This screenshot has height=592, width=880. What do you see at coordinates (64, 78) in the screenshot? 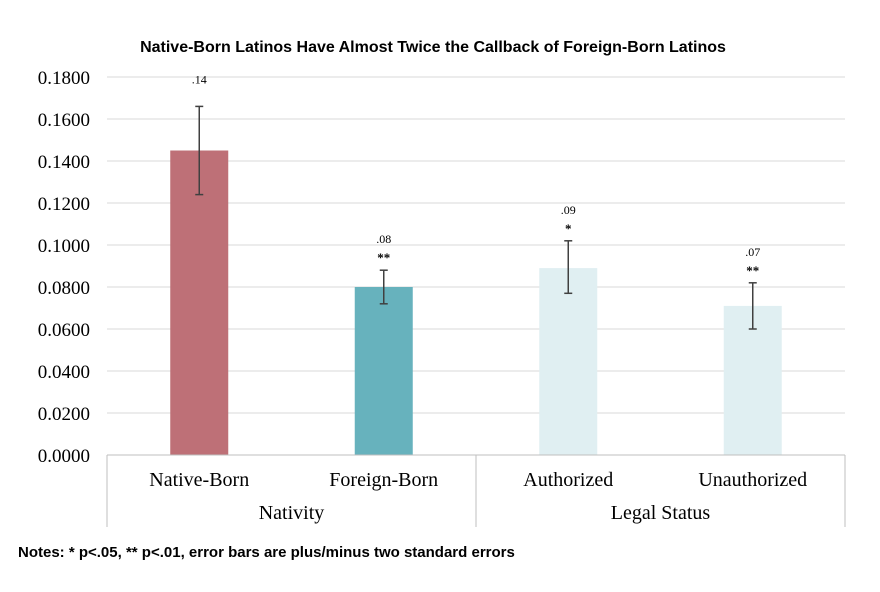
I see `y-tick-label: 0.1800` at bounding box center [64, 78].